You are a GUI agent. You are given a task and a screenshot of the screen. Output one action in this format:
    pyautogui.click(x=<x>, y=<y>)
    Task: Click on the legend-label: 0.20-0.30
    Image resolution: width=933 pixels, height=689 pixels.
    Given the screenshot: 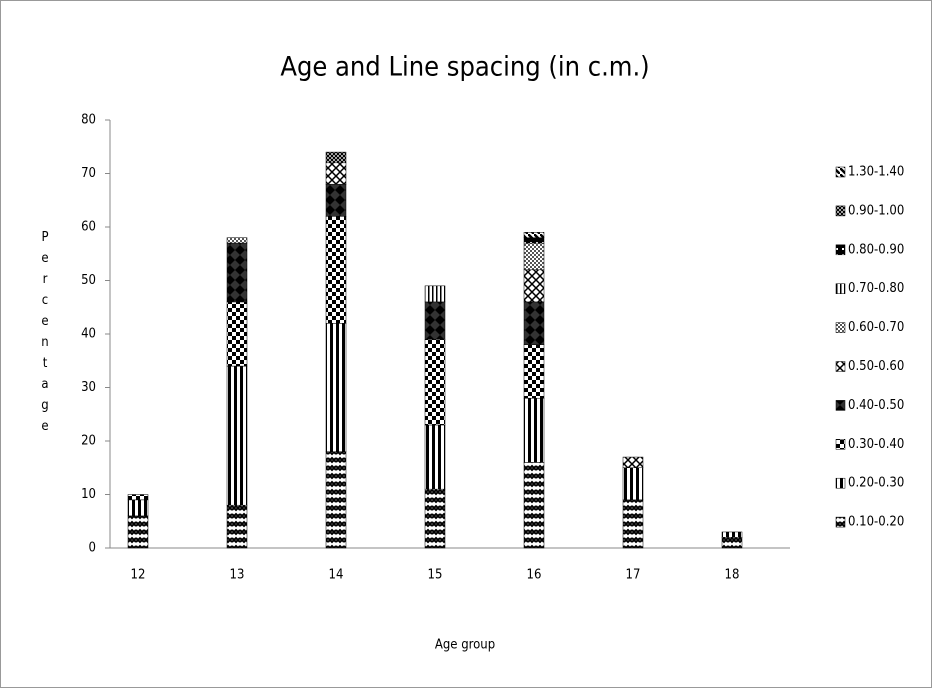 What is the action you would take?
    pyautogui.click(x=876, y=483)
    